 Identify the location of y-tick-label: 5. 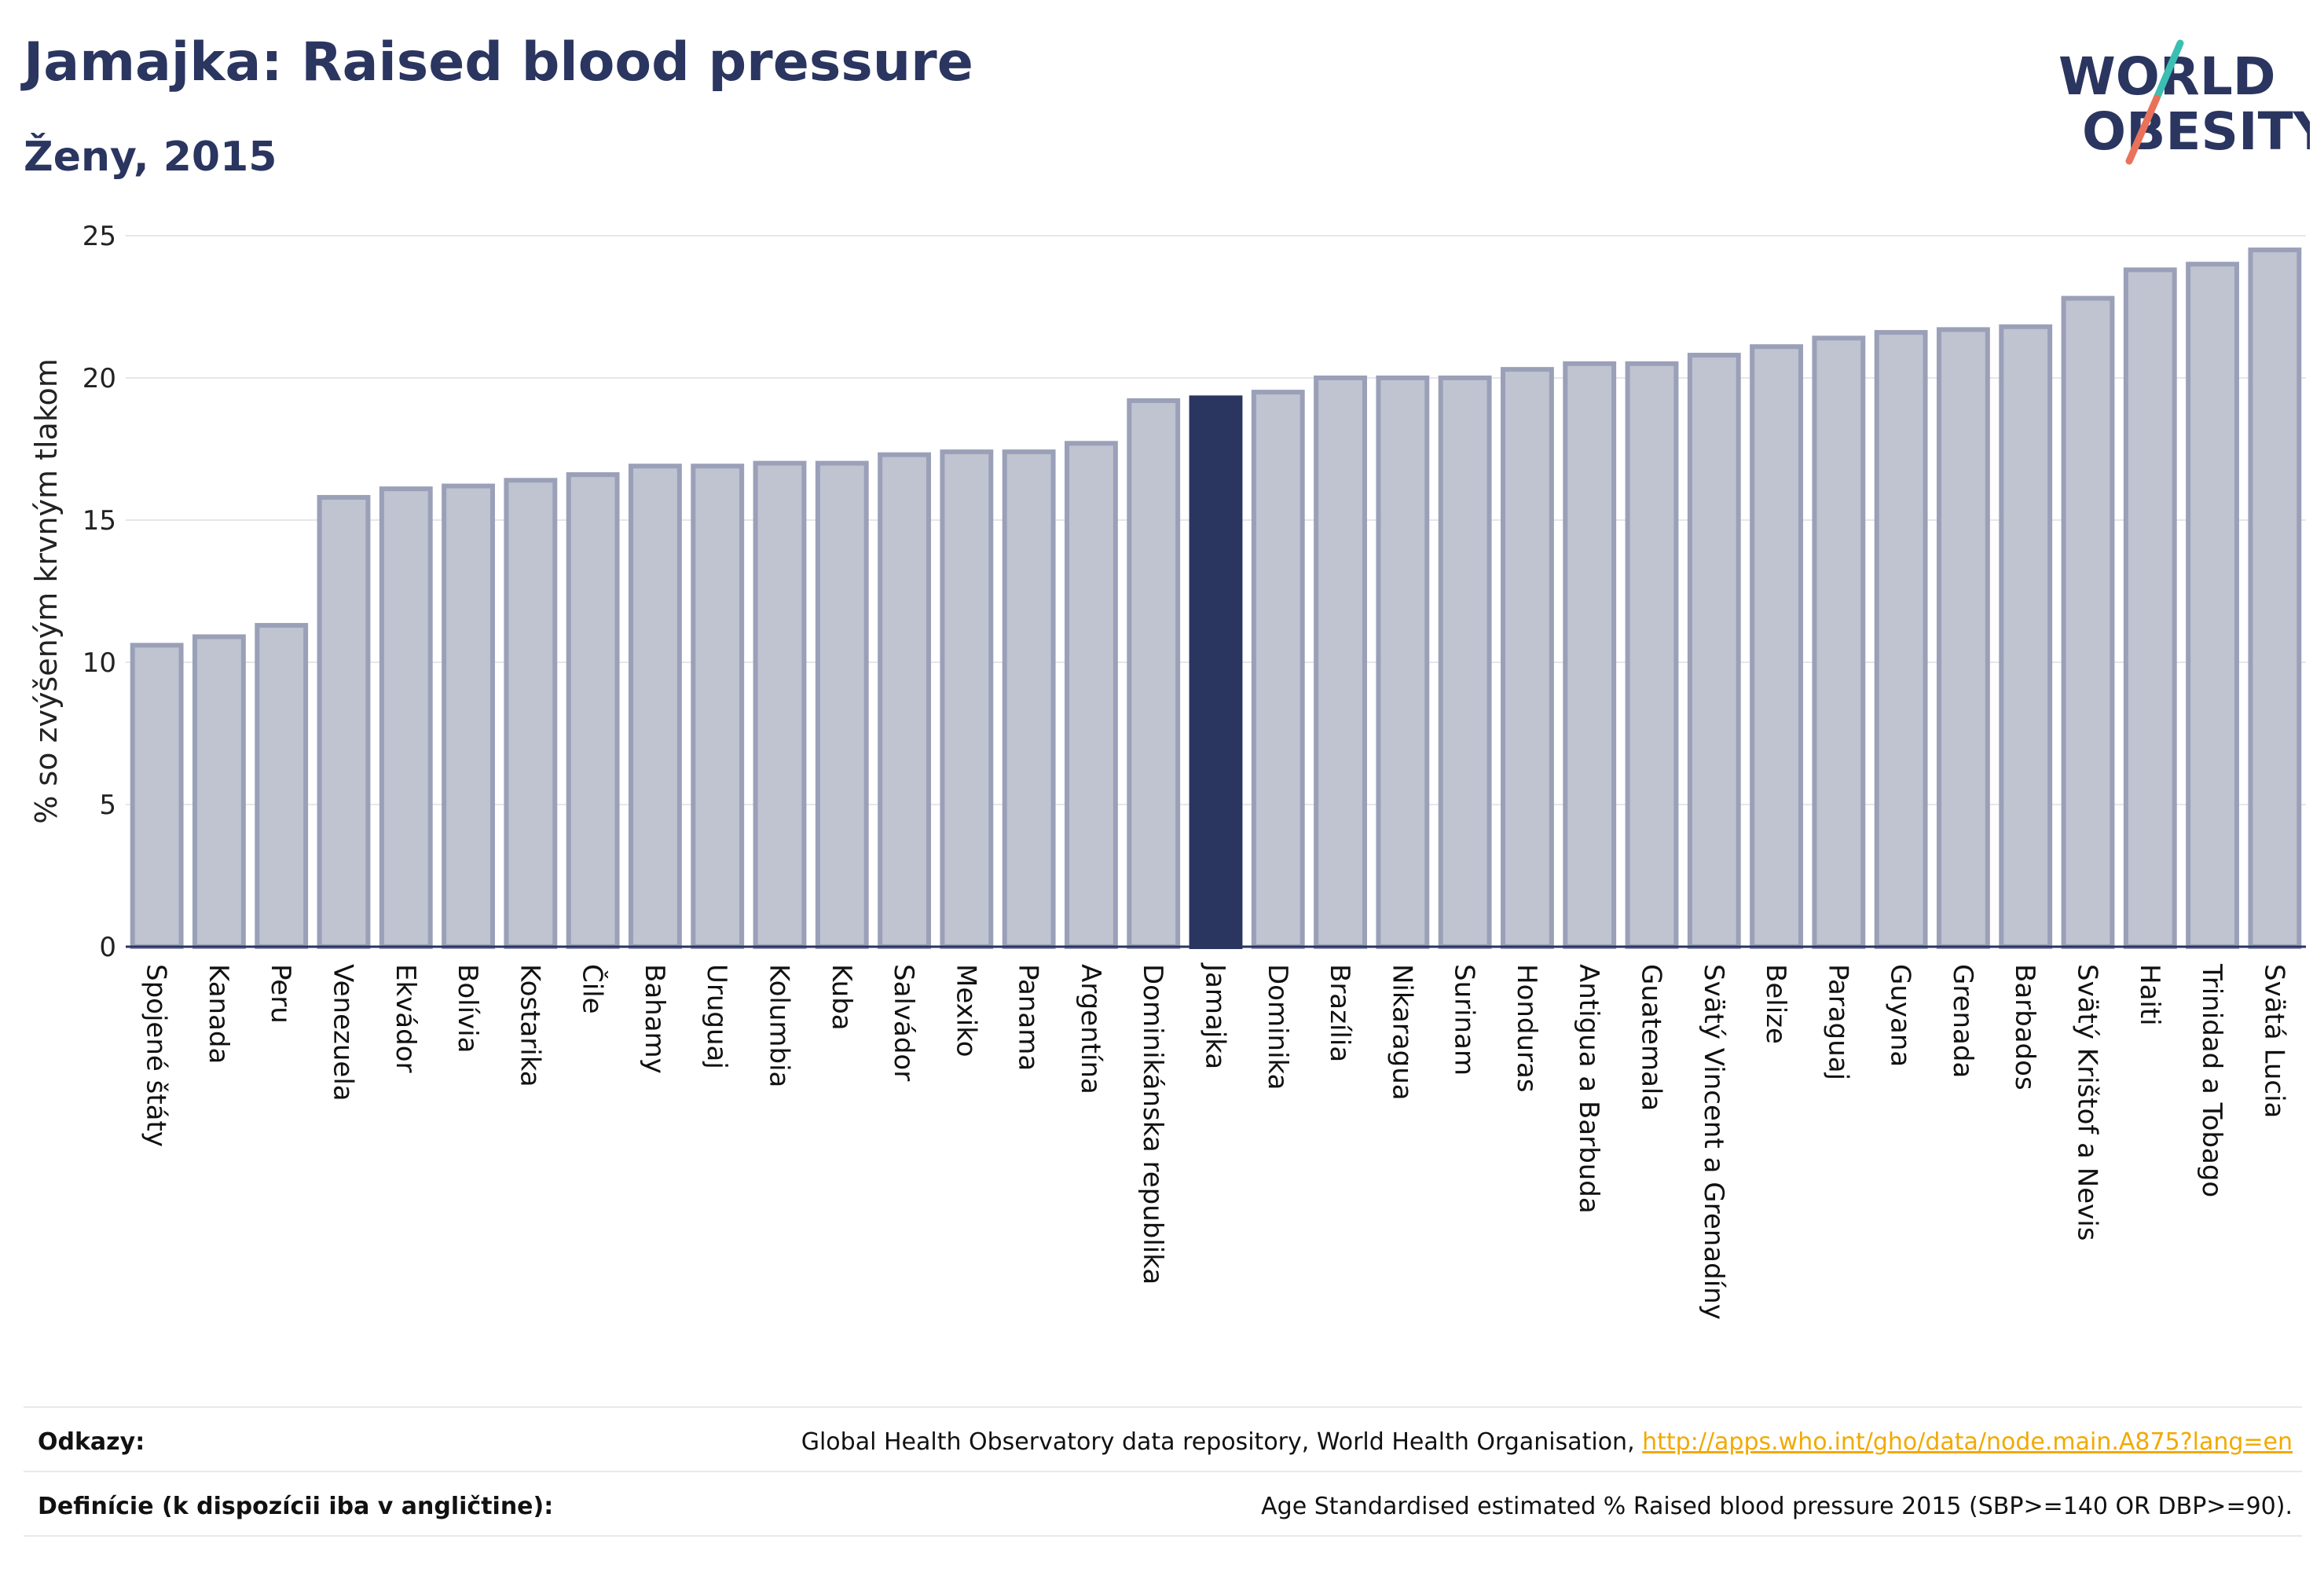
(107, 805).